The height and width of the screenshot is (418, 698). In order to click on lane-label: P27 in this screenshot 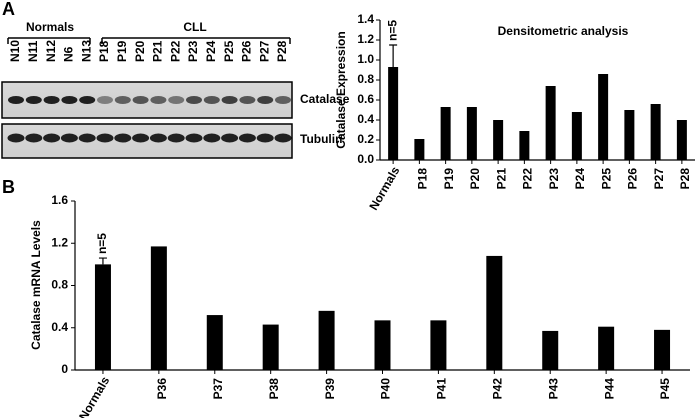, I will do `click(264, 51)`.